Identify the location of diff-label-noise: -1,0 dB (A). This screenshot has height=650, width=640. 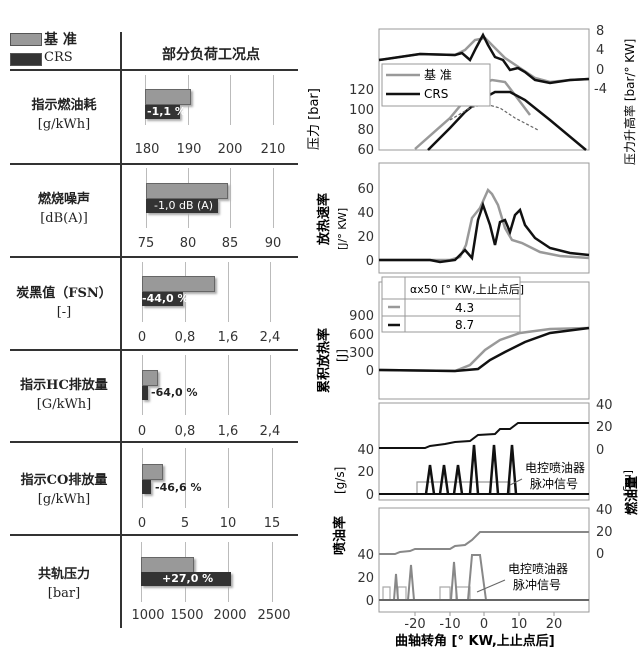
(184, 205).